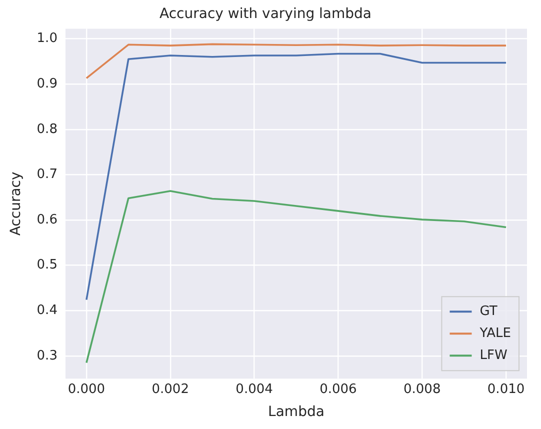 The width and height of the screenshot is (541, 429). I want to click on x-axis-title: Lambda, so click(296, 412).